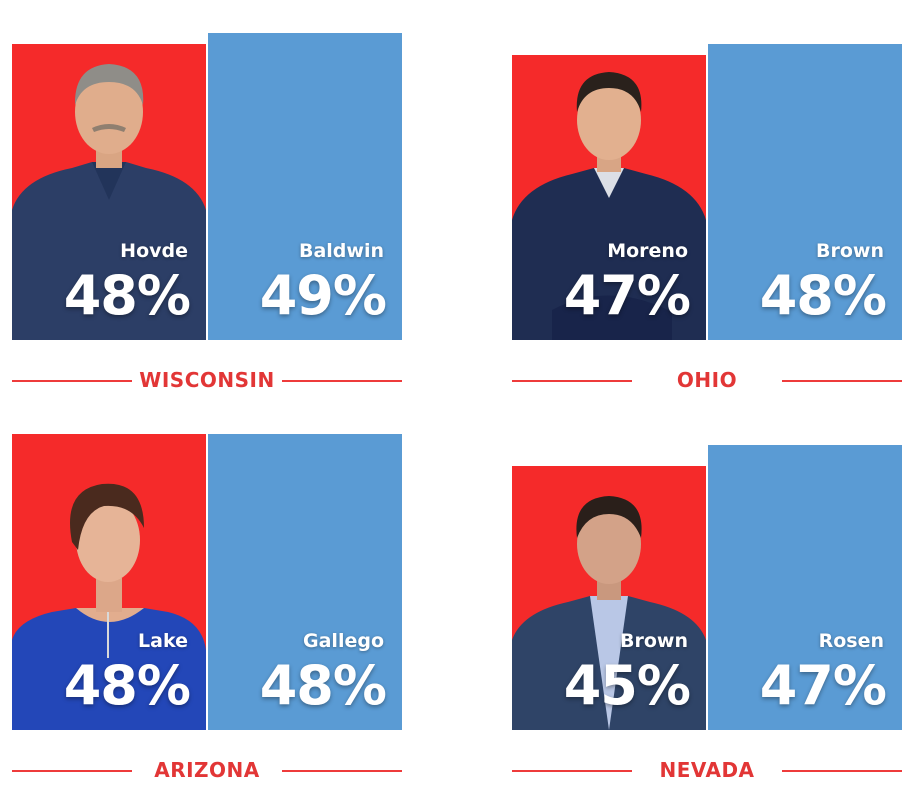  I want to click on bar-ohio-republican: Moreno 47%, so click(609, 197).